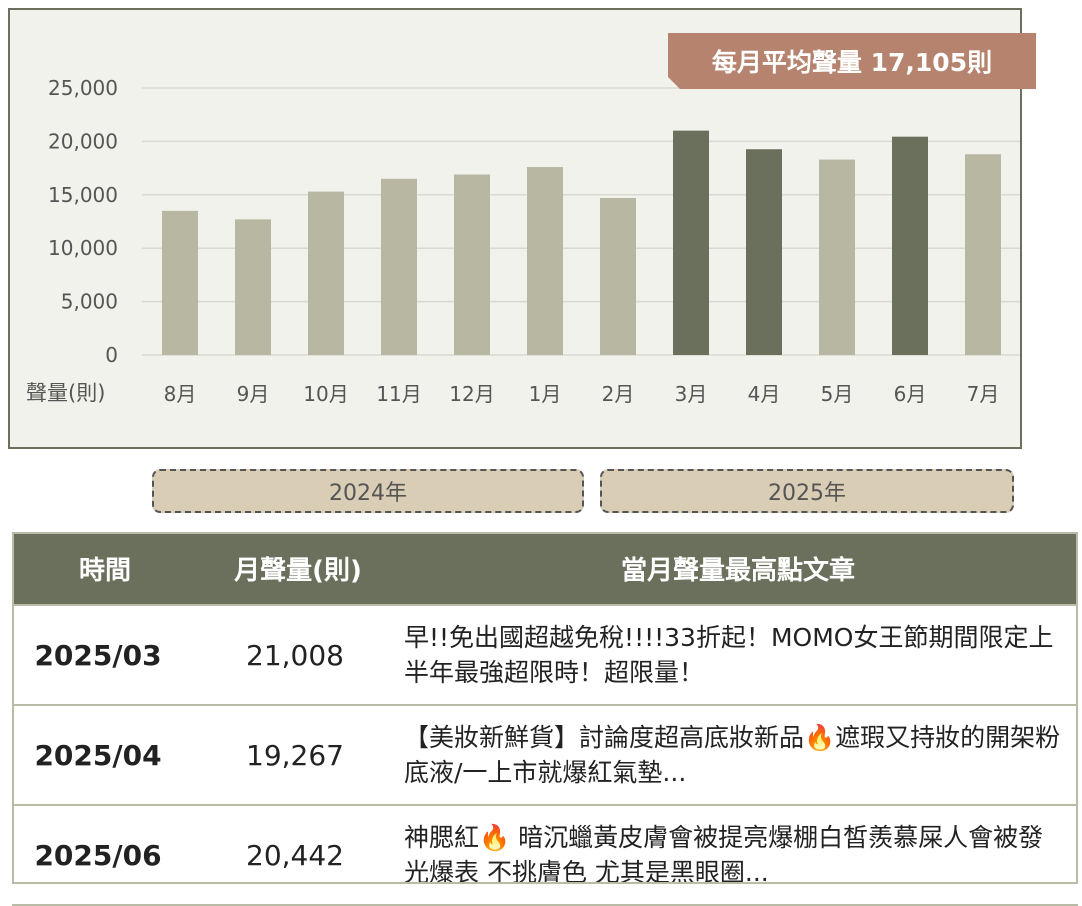  Describe the element at coordinates (298, 655) in the screenshot. I see `row-volume: 21,008` at that location.